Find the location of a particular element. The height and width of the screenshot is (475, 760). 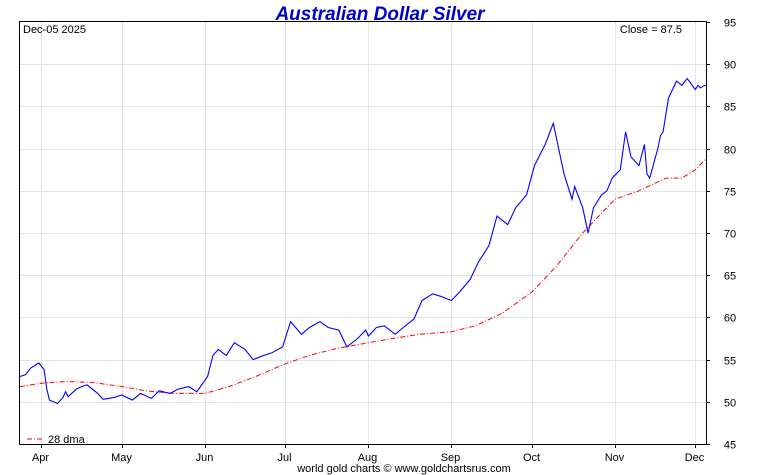

date-label: Dec-05 2025 is located at coordinates (54, 30).